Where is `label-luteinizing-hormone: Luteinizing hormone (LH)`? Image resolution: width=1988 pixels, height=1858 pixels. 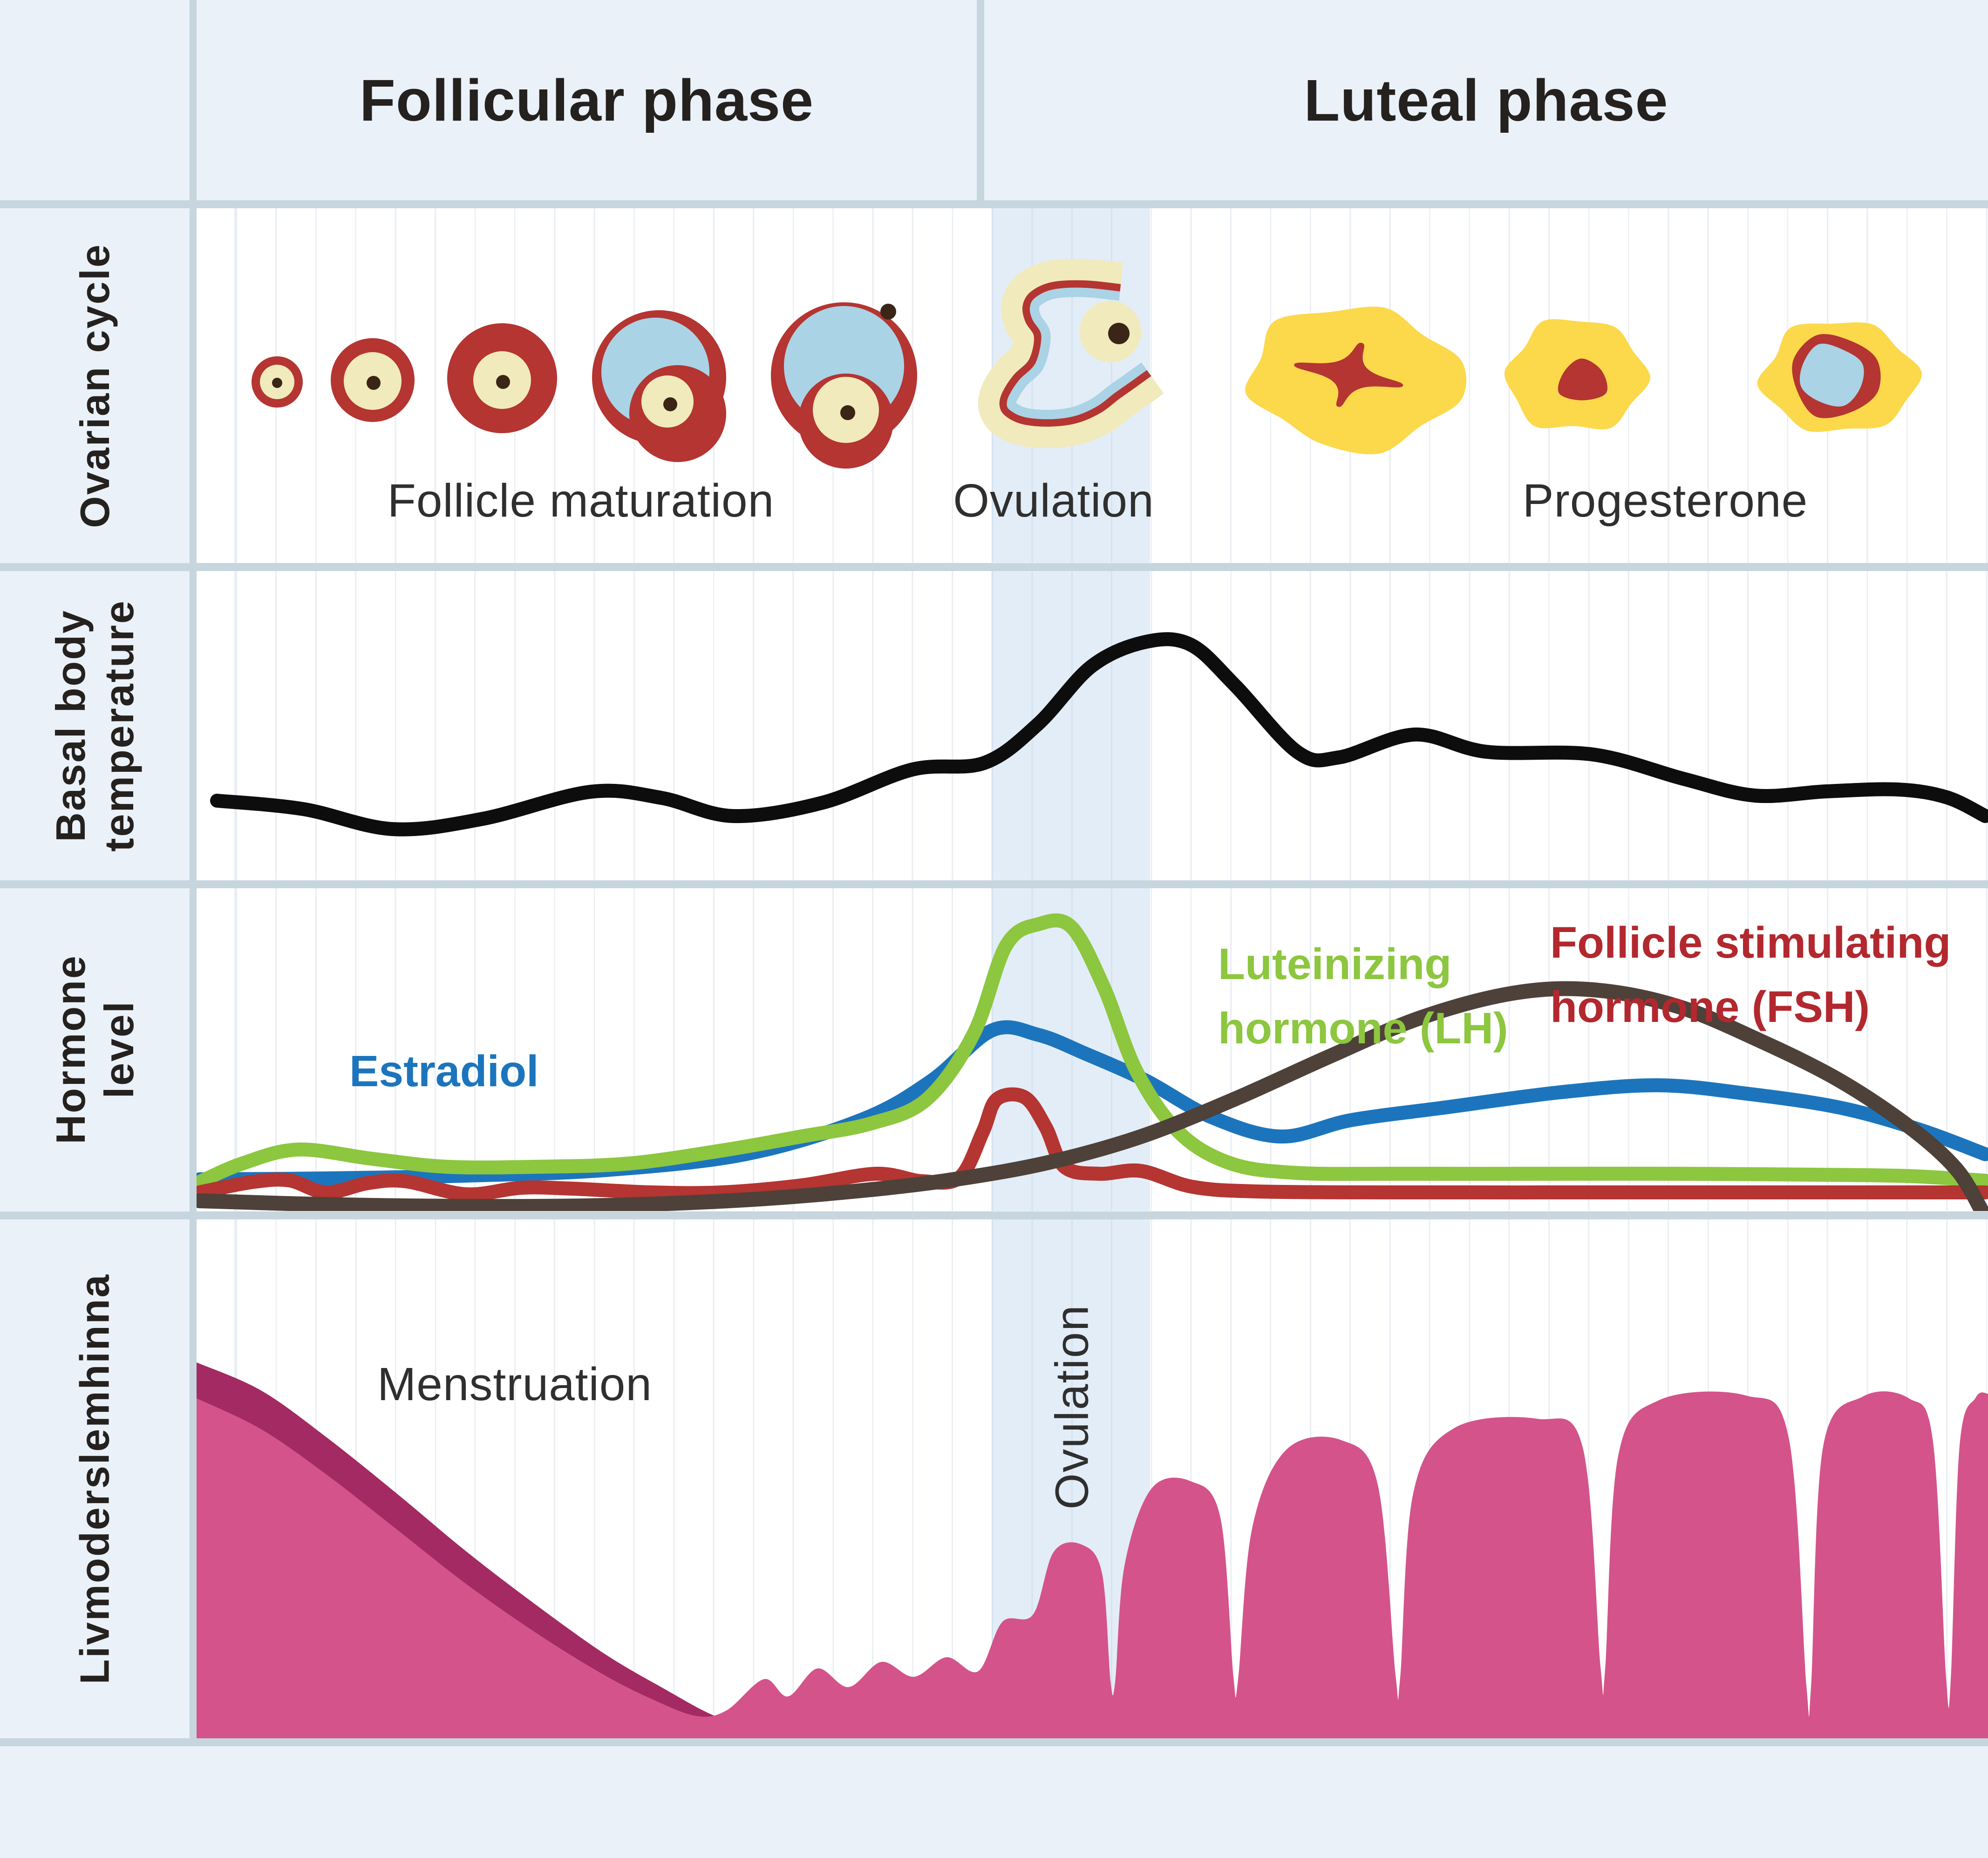
label-luteinizing-hormone: Luteinizing hormone (LH) is located at coordinates (1363, 996).